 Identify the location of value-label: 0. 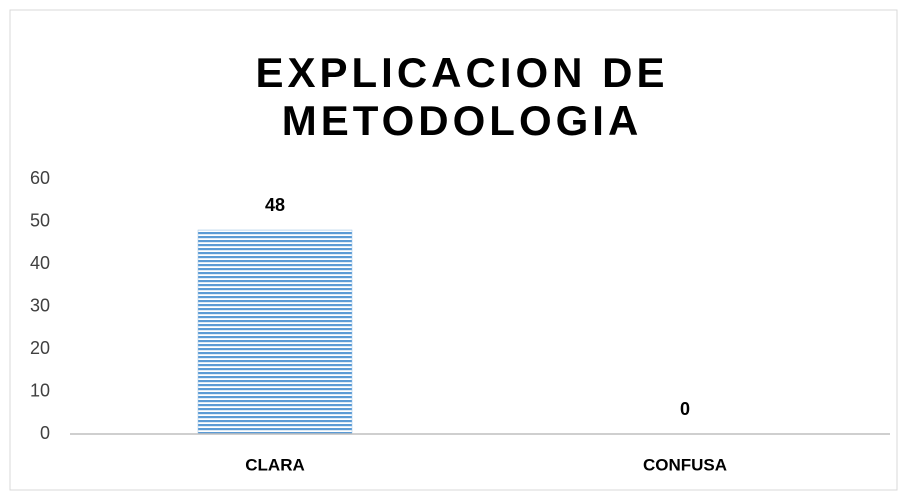
(685, 409).